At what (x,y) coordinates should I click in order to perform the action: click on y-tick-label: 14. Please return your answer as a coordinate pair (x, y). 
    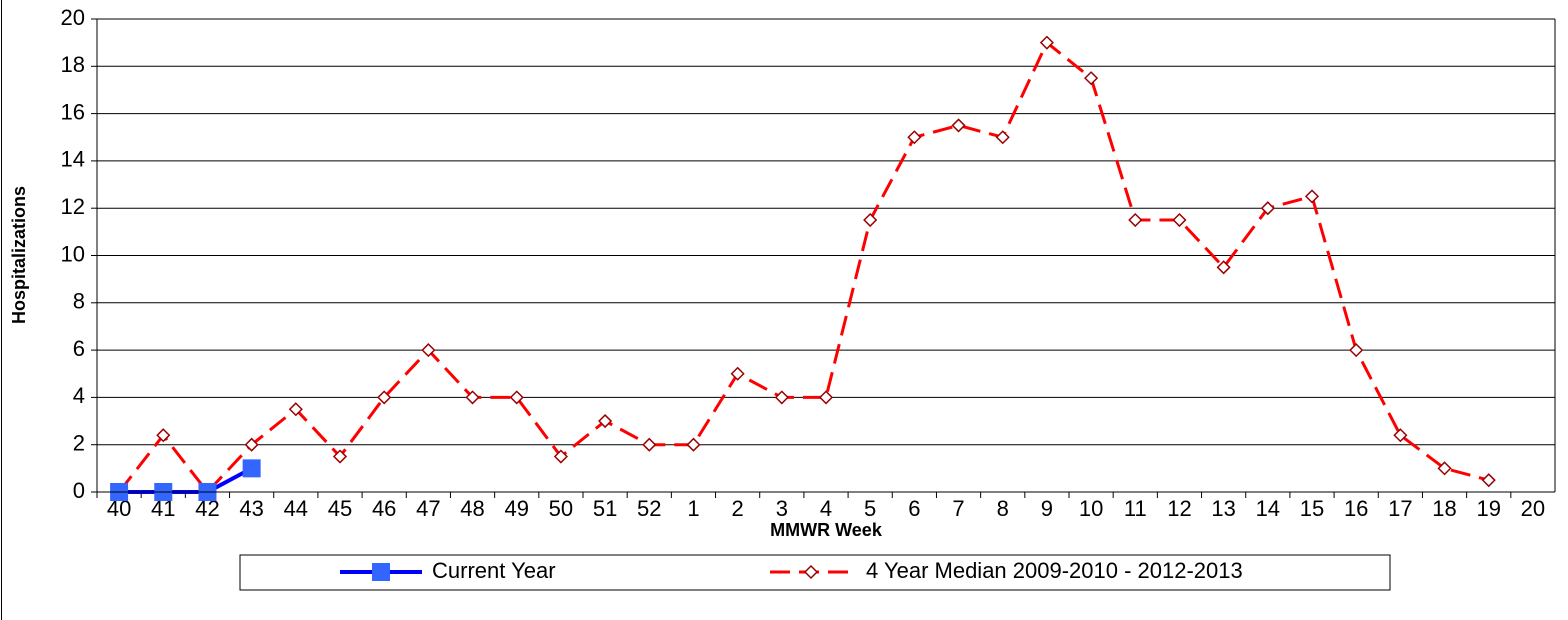
    Looking at the image, I should click on (73, 159).